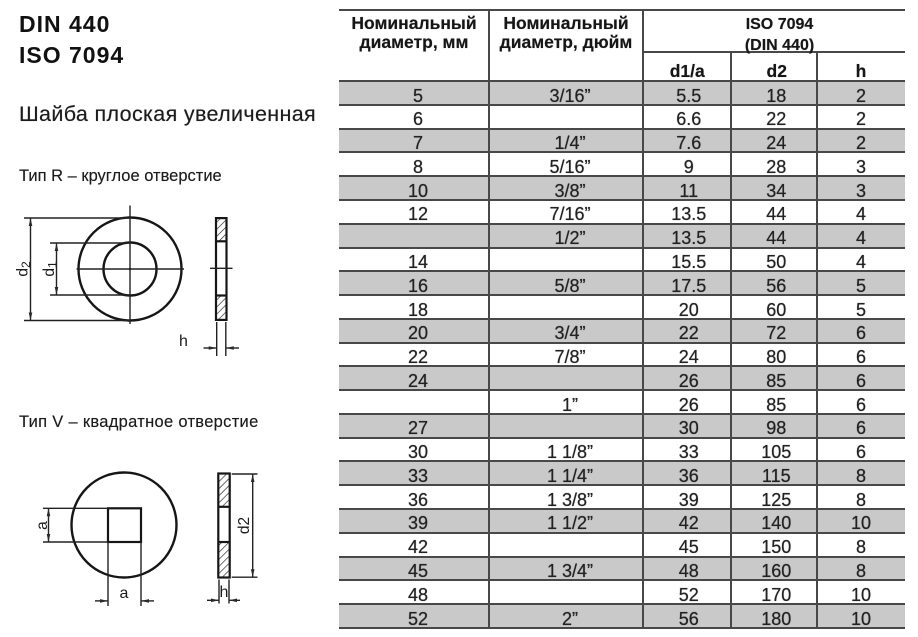 Image resolution: width=918 pixels, height=637 pixels. I want to click on svg-text: d1, so click(50, 269).